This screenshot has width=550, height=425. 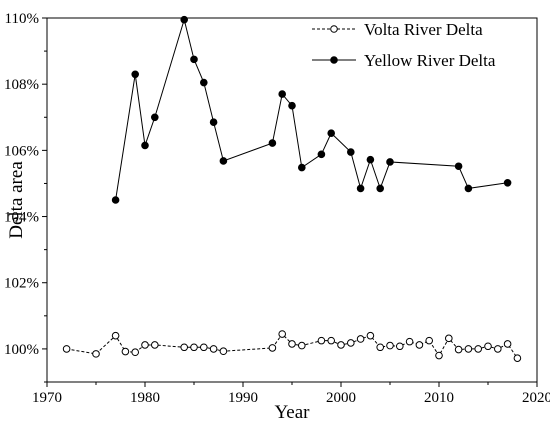 I want to click on y-tick-label: 100%, so click(x=21, y=350).